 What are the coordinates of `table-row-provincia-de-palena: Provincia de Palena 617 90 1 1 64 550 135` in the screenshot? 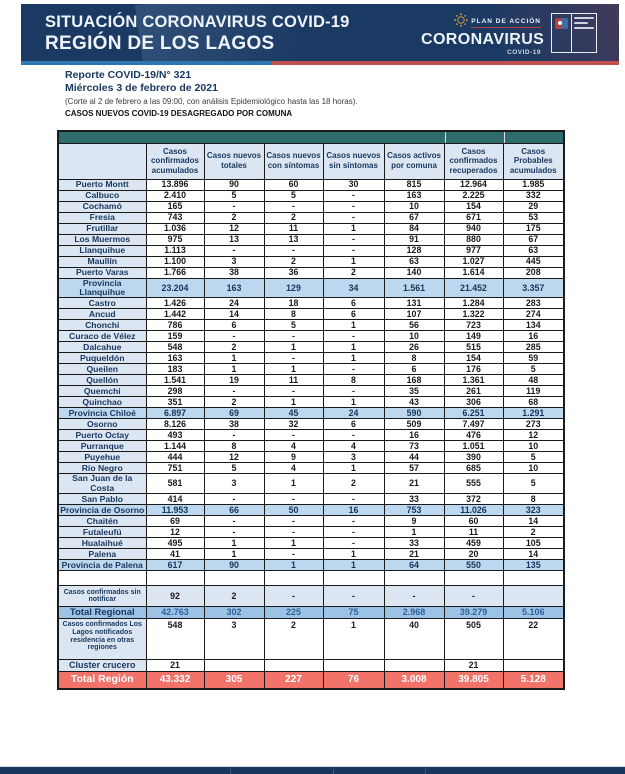 It's located at (311, 565).